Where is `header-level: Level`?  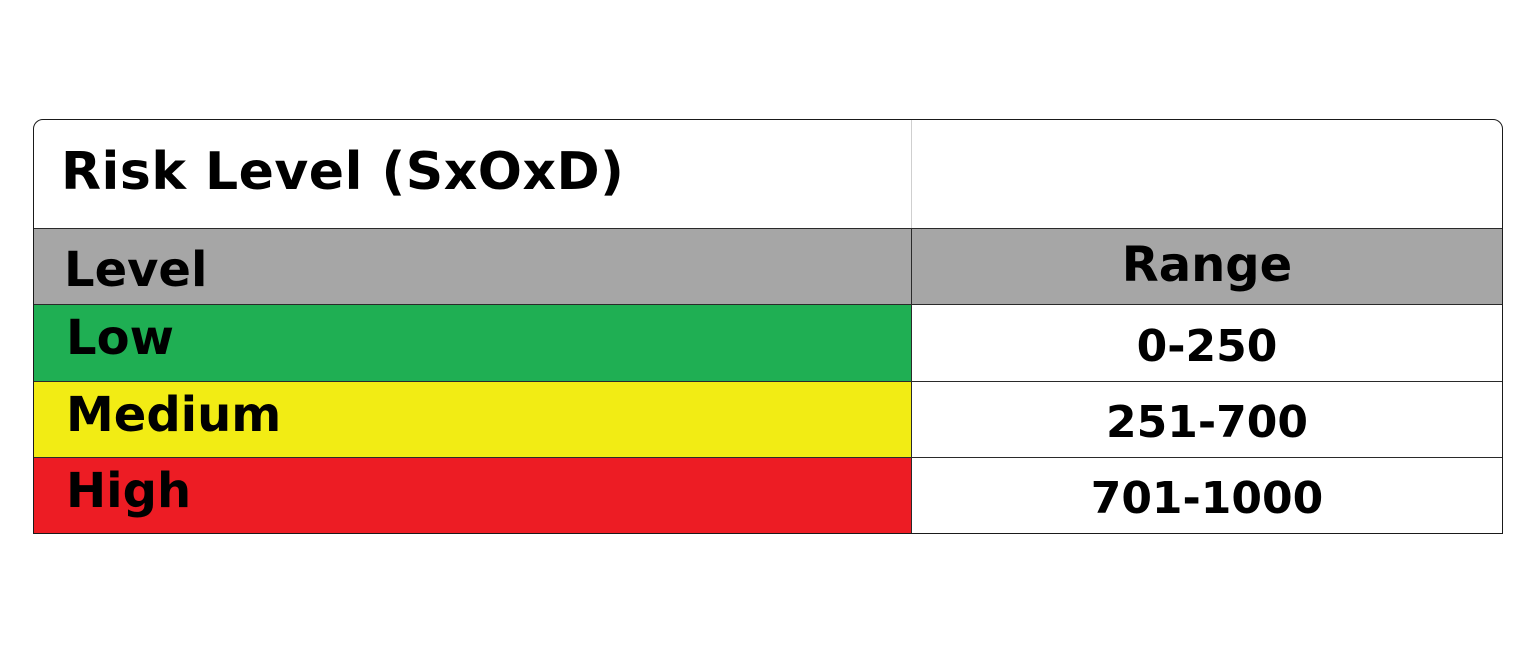
header-level: Level is located at coordinates (473, 266).